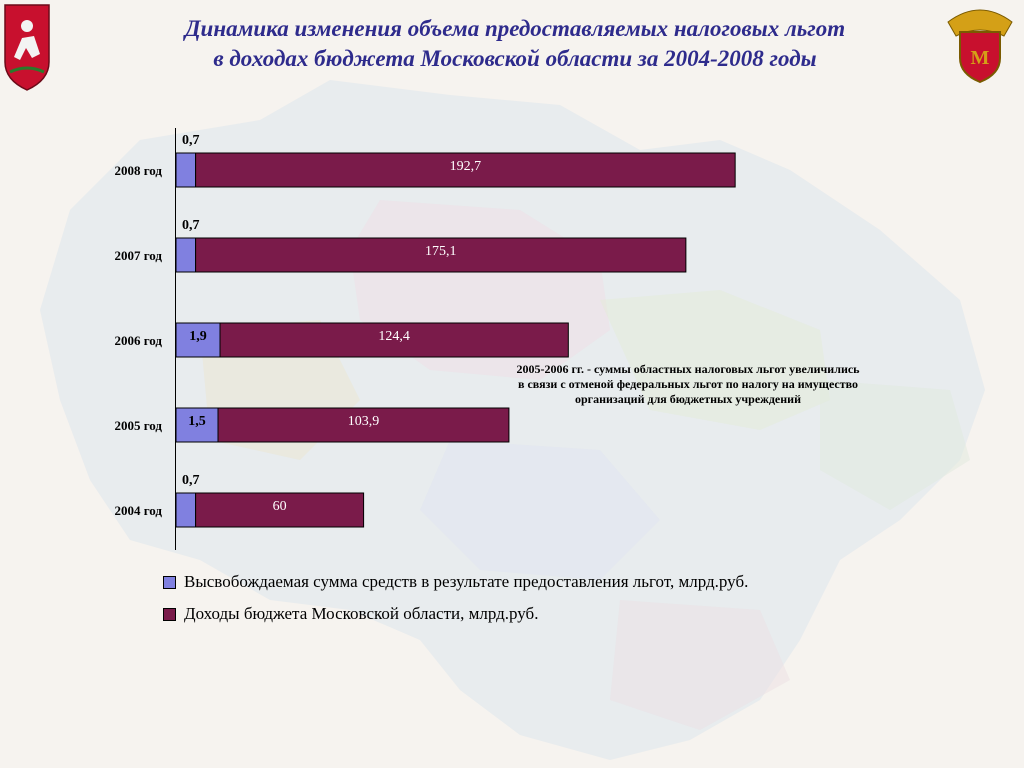 The height and width of the screenshot is (768, 1024). I want to click on data-label-budget: 192,7, so click(466, 166).